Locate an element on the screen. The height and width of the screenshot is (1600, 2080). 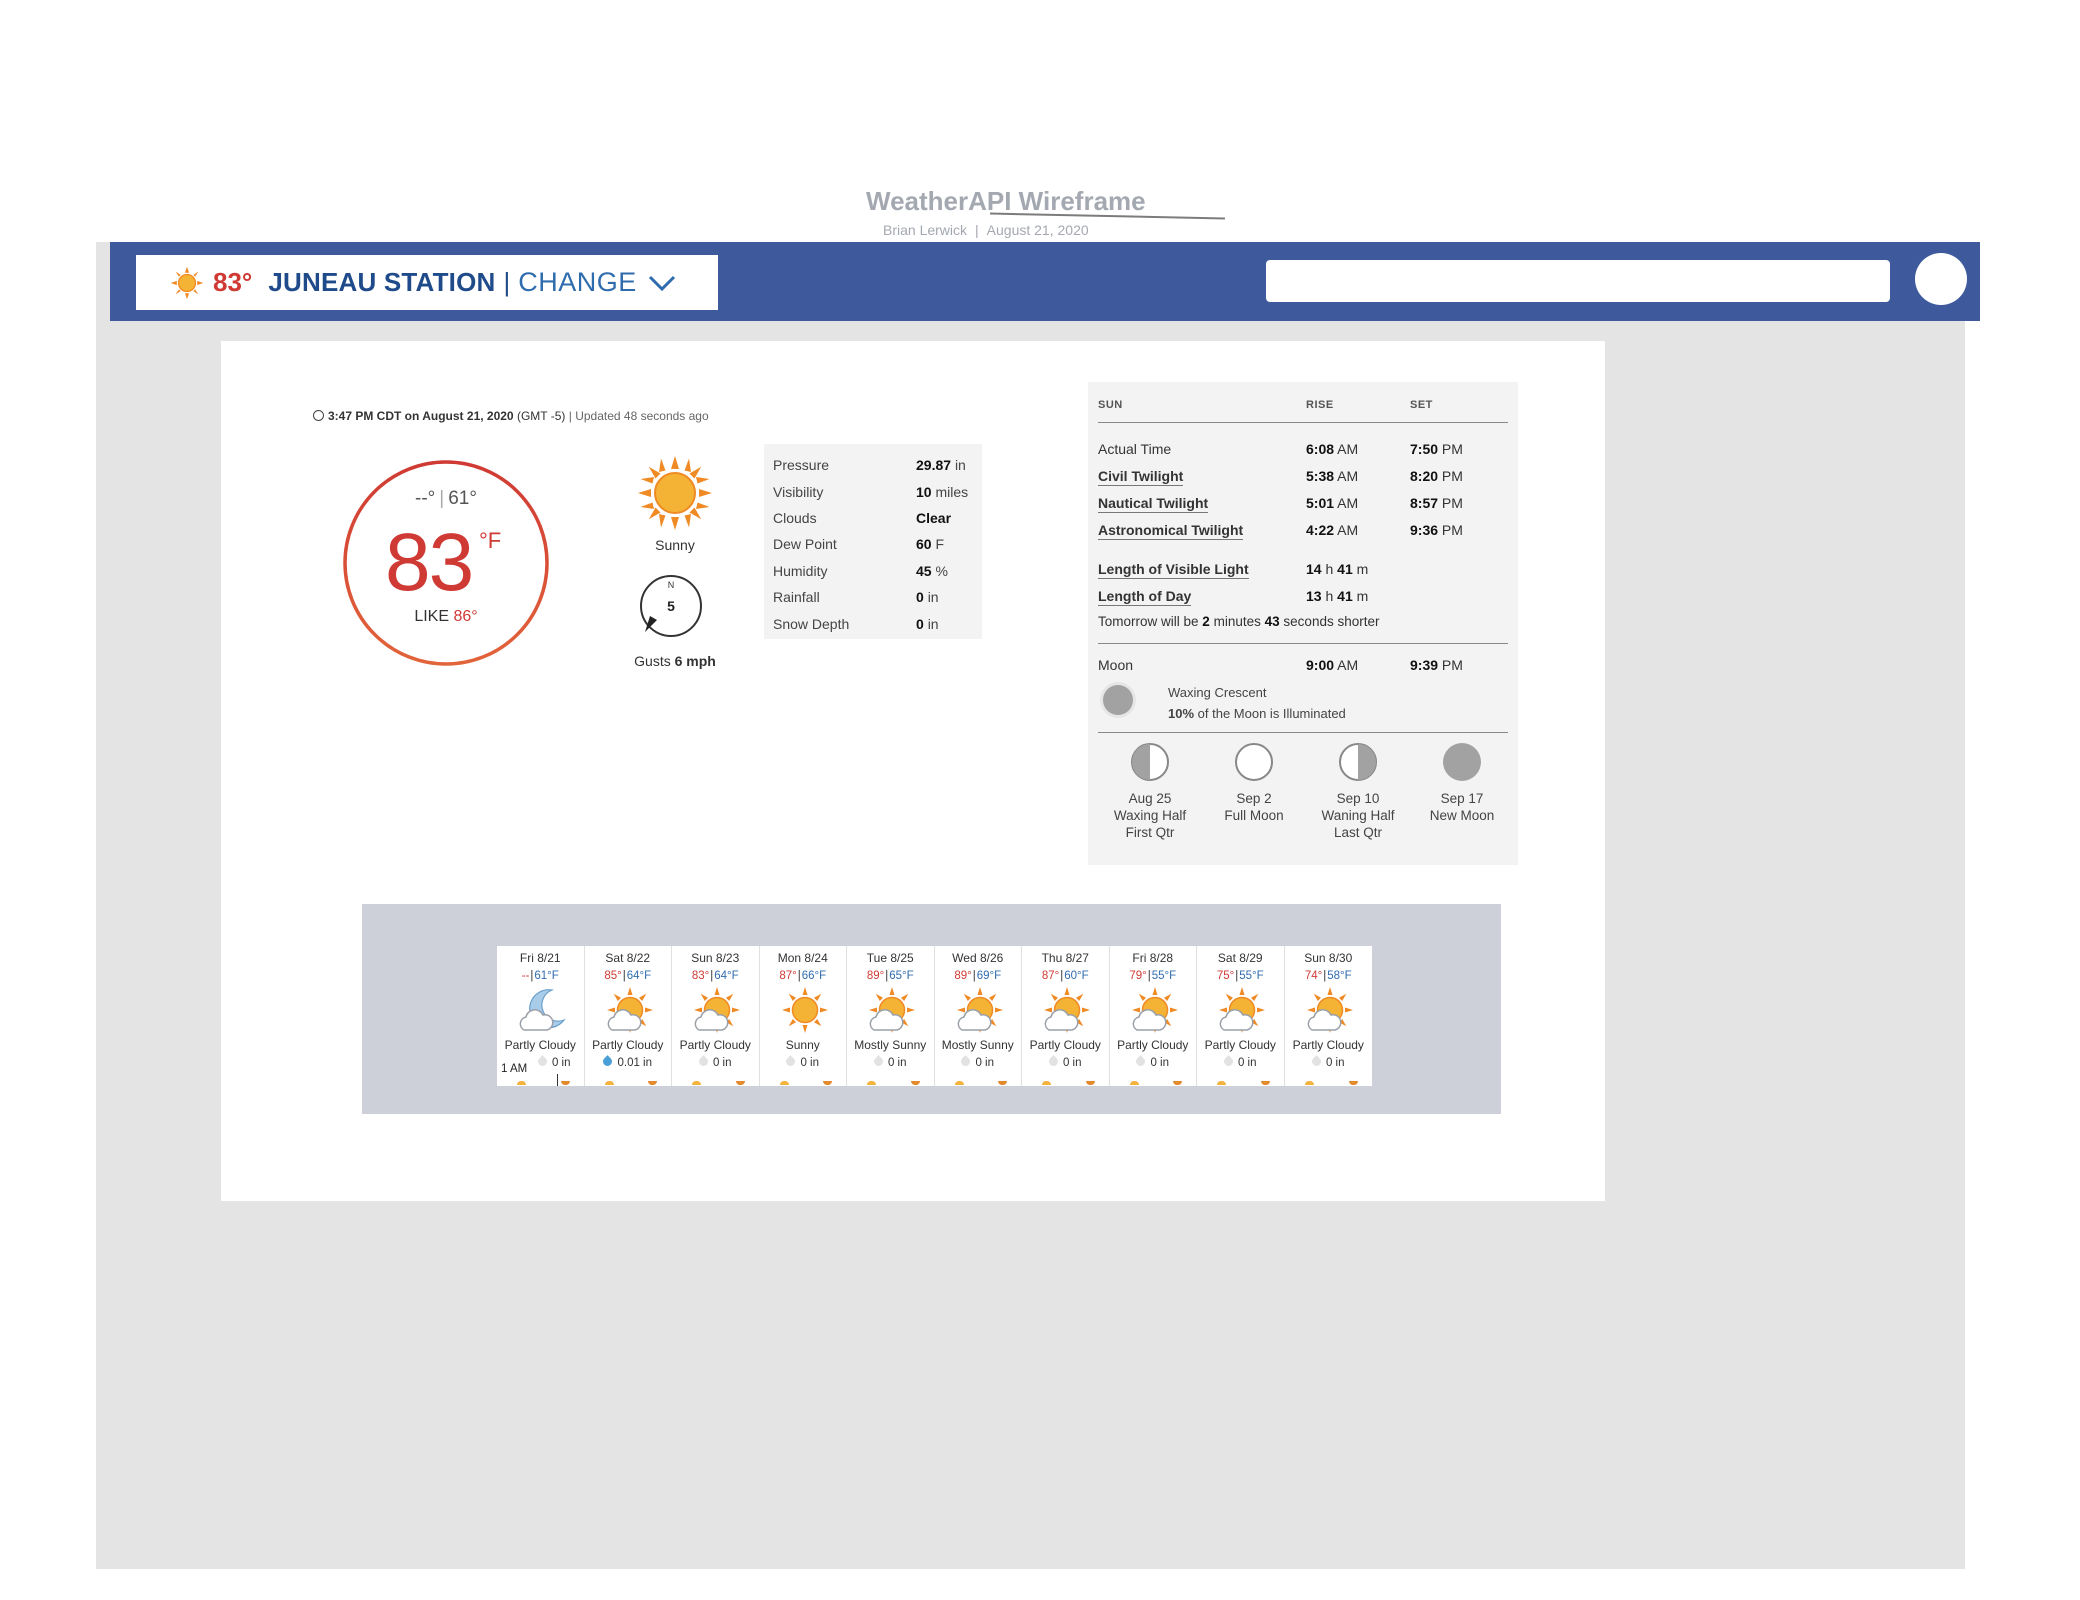
sun-icon is located at coordinates (187, 282).